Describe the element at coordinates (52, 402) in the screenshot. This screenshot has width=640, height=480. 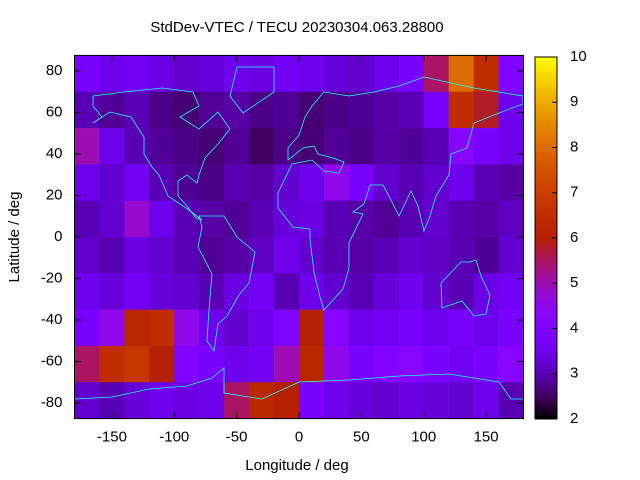
I see `y-tick-label: -80` at that location.